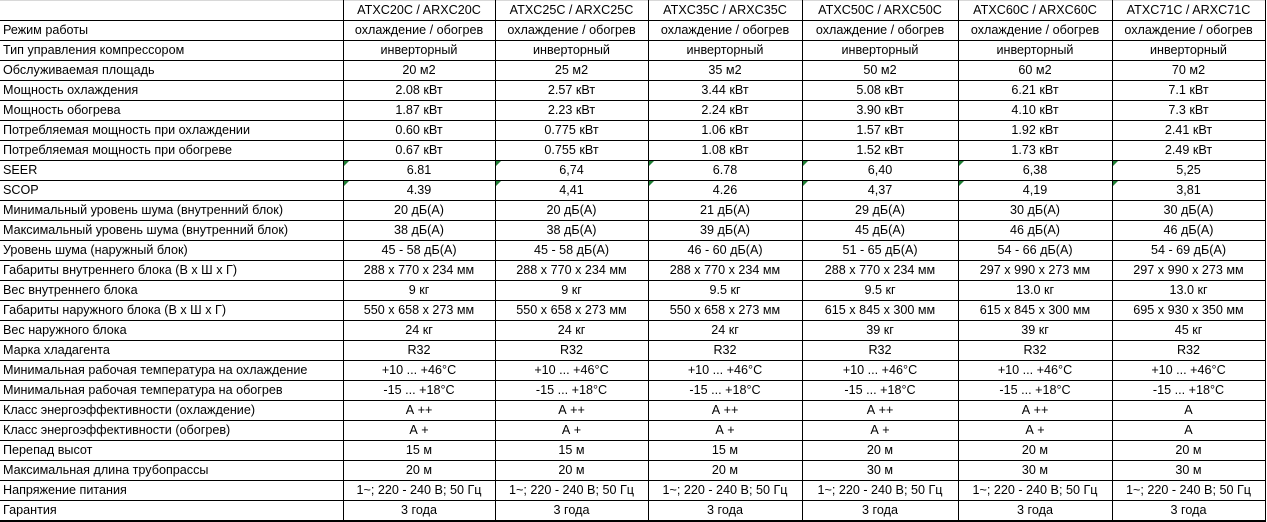 The width and height of the screenshot is (1267, 522). Describe the element at coordinates (571, 10) in the screenshot. I see `model-header: ATXC25C / ARXC25C` at that location.